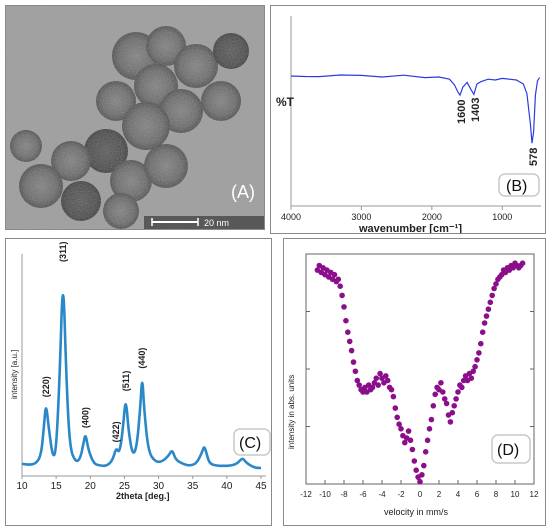 Image resolution: width=550 pixels, height=526 pixels. I want to click on panel-d-label-box, so click(511, 449).